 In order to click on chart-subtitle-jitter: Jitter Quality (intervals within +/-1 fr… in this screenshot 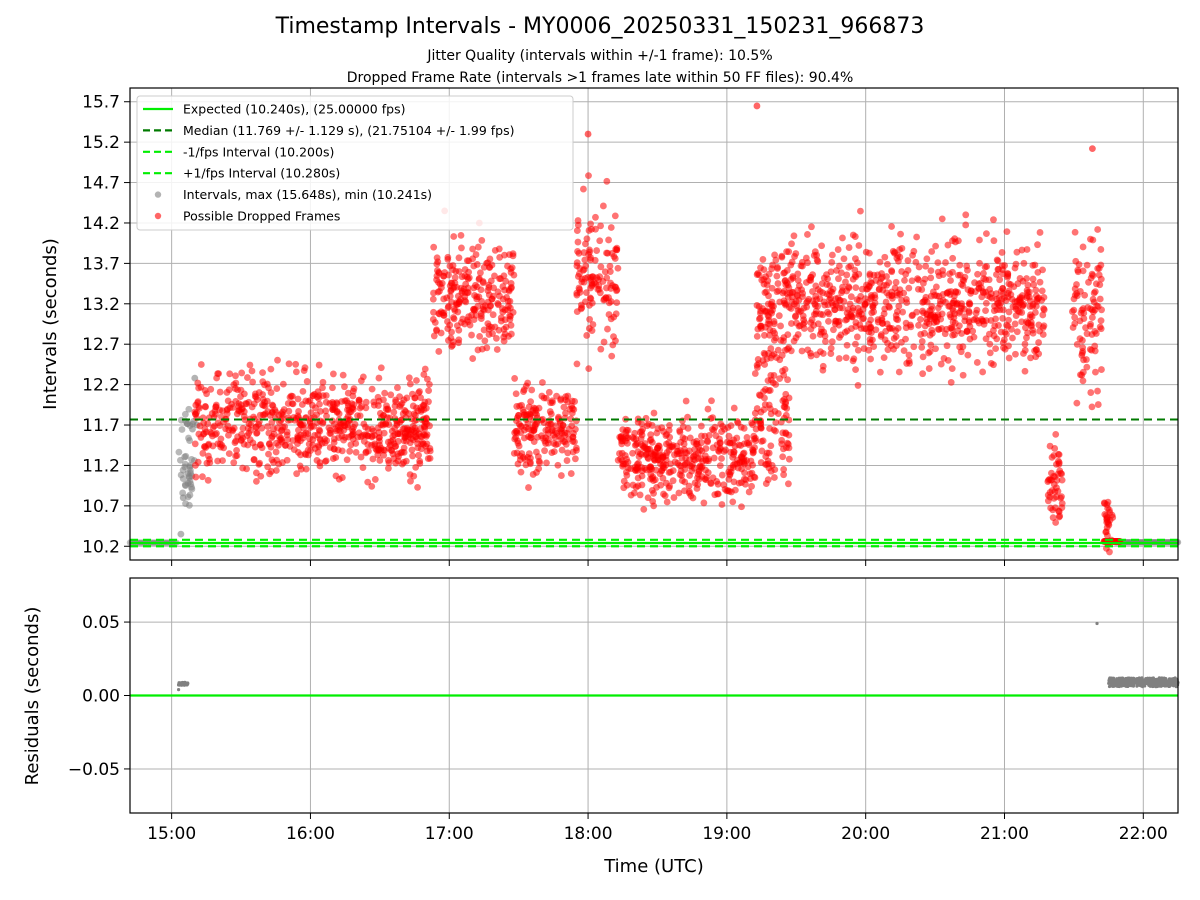, I will do `click(600, 56)`.